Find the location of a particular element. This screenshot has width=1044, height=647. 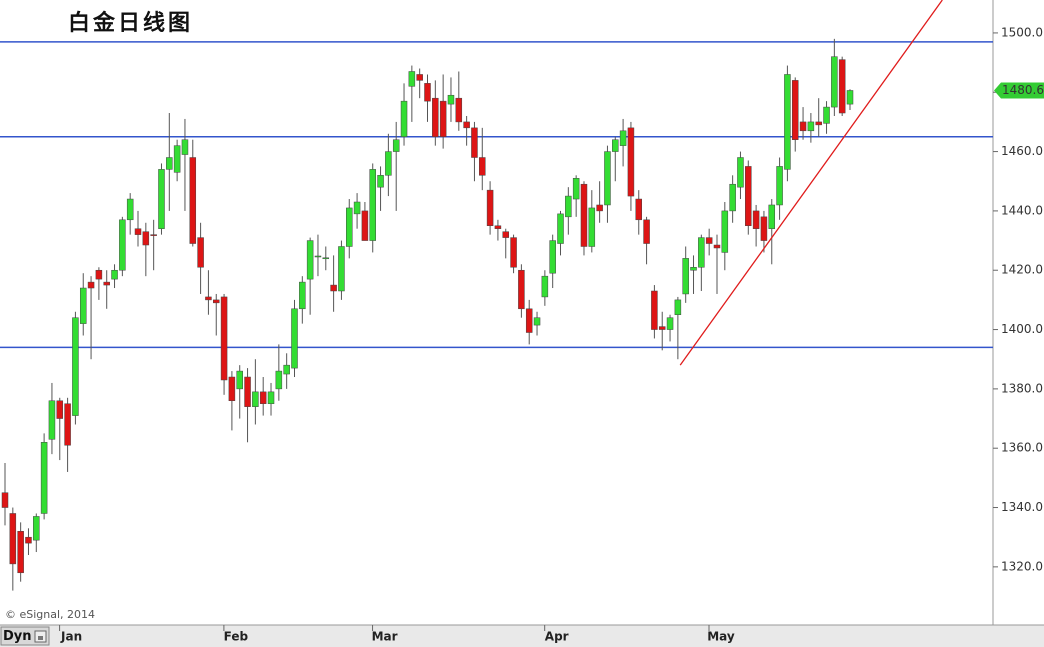

x-axis-strip is located at coordinates (522, 636).